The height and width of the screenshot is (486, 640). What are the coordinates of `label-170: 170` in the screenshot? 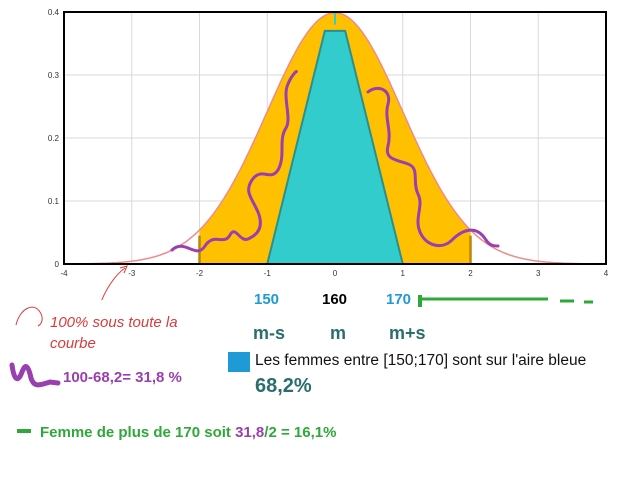 It's located at (399, 299).